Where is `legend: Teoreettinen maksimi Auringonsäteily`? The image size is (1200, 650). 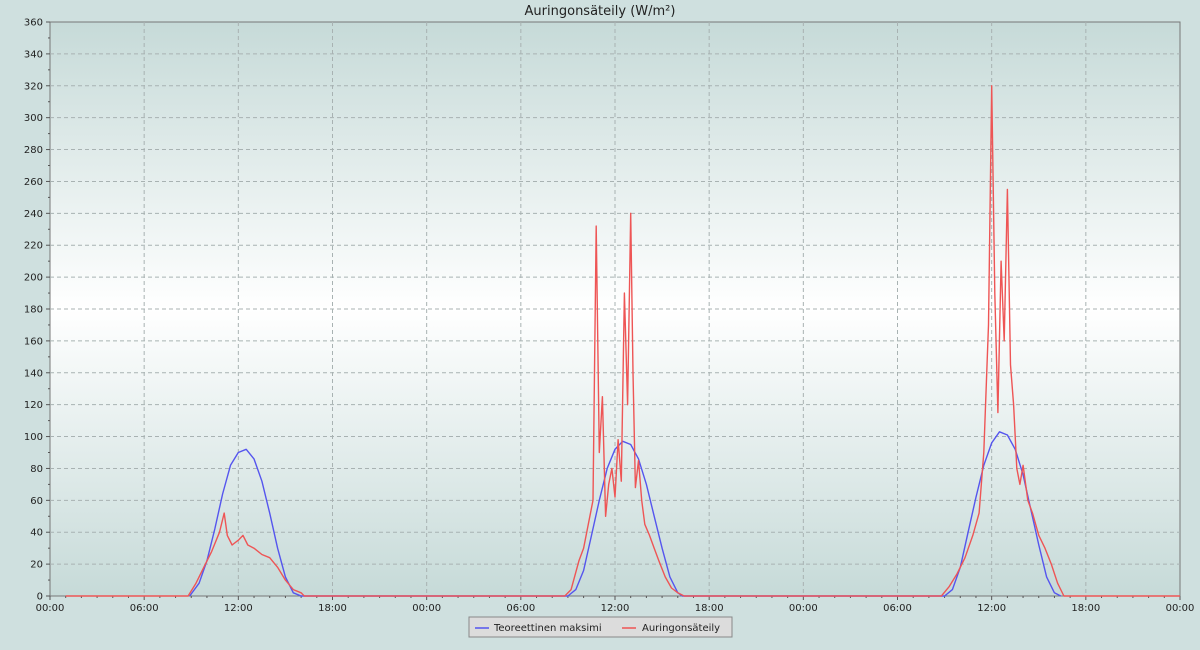
legend: Teoreettinen maksimi Auringonsäteily is located at coordinates (600, 627).